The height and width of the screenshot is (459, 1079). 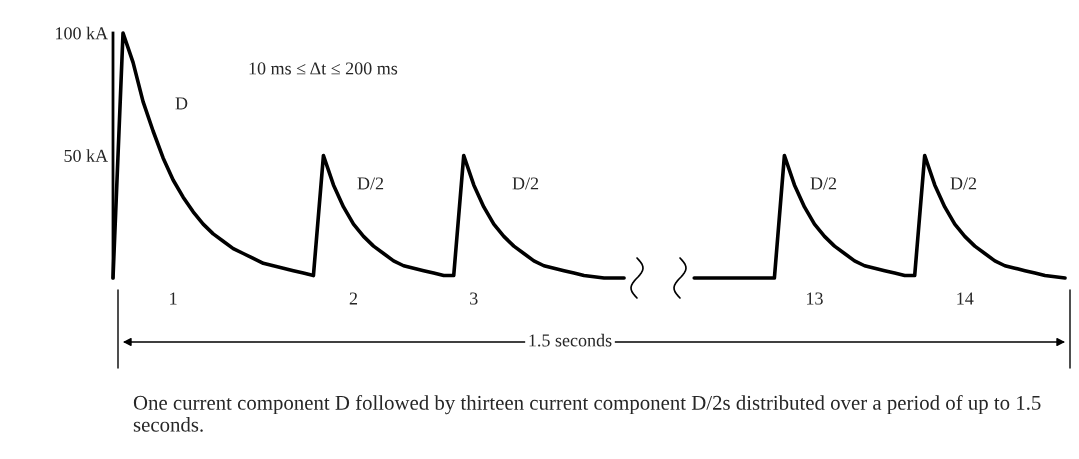 What do you see at coordinates (323, 68) in the screenshot?
I see `annotation: 10 ms ≤ Δt ≤ 200 ms` at bounding box center [323, 68].